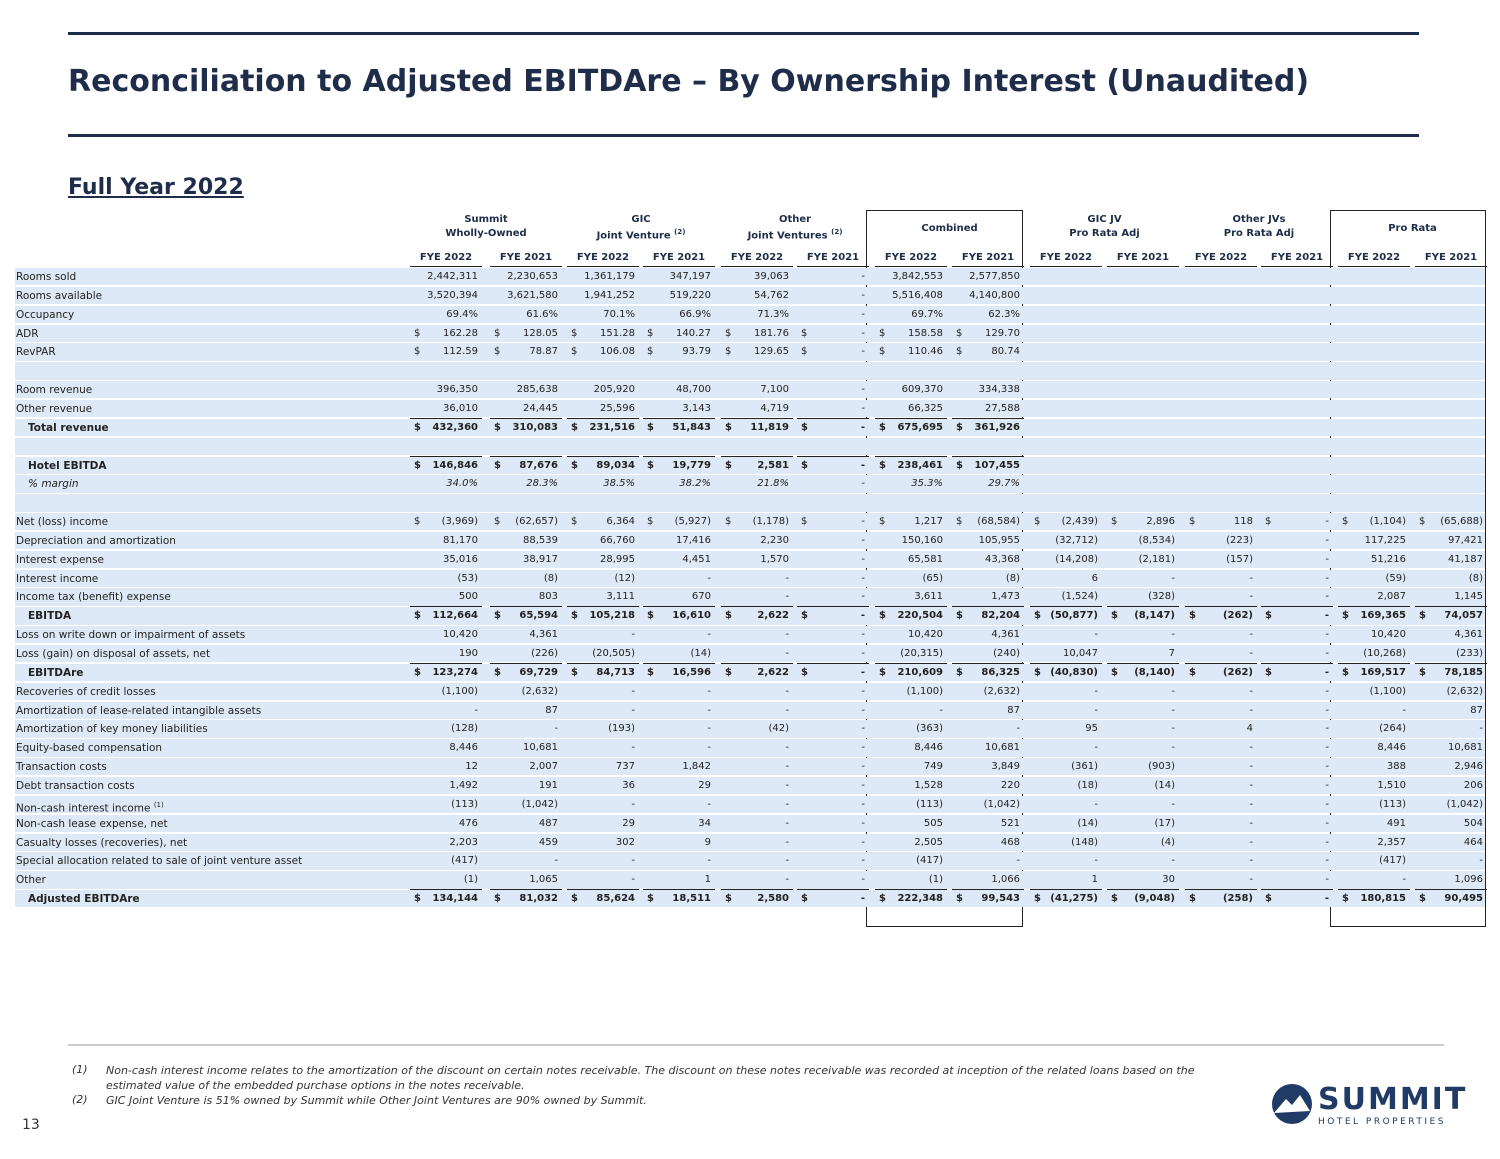 The height and width of the screenshot is (1159, 1500). Describe the element at coordinates (1392, 804) in the screenshot. I see `cell-value: (113)` at that location.